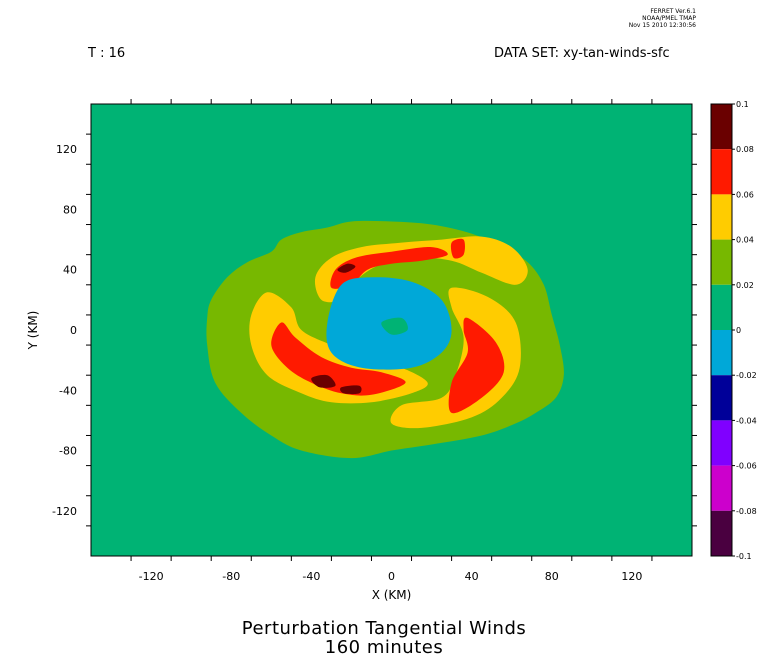  I want to click on y-tick-label: 40, so click(70, 270).